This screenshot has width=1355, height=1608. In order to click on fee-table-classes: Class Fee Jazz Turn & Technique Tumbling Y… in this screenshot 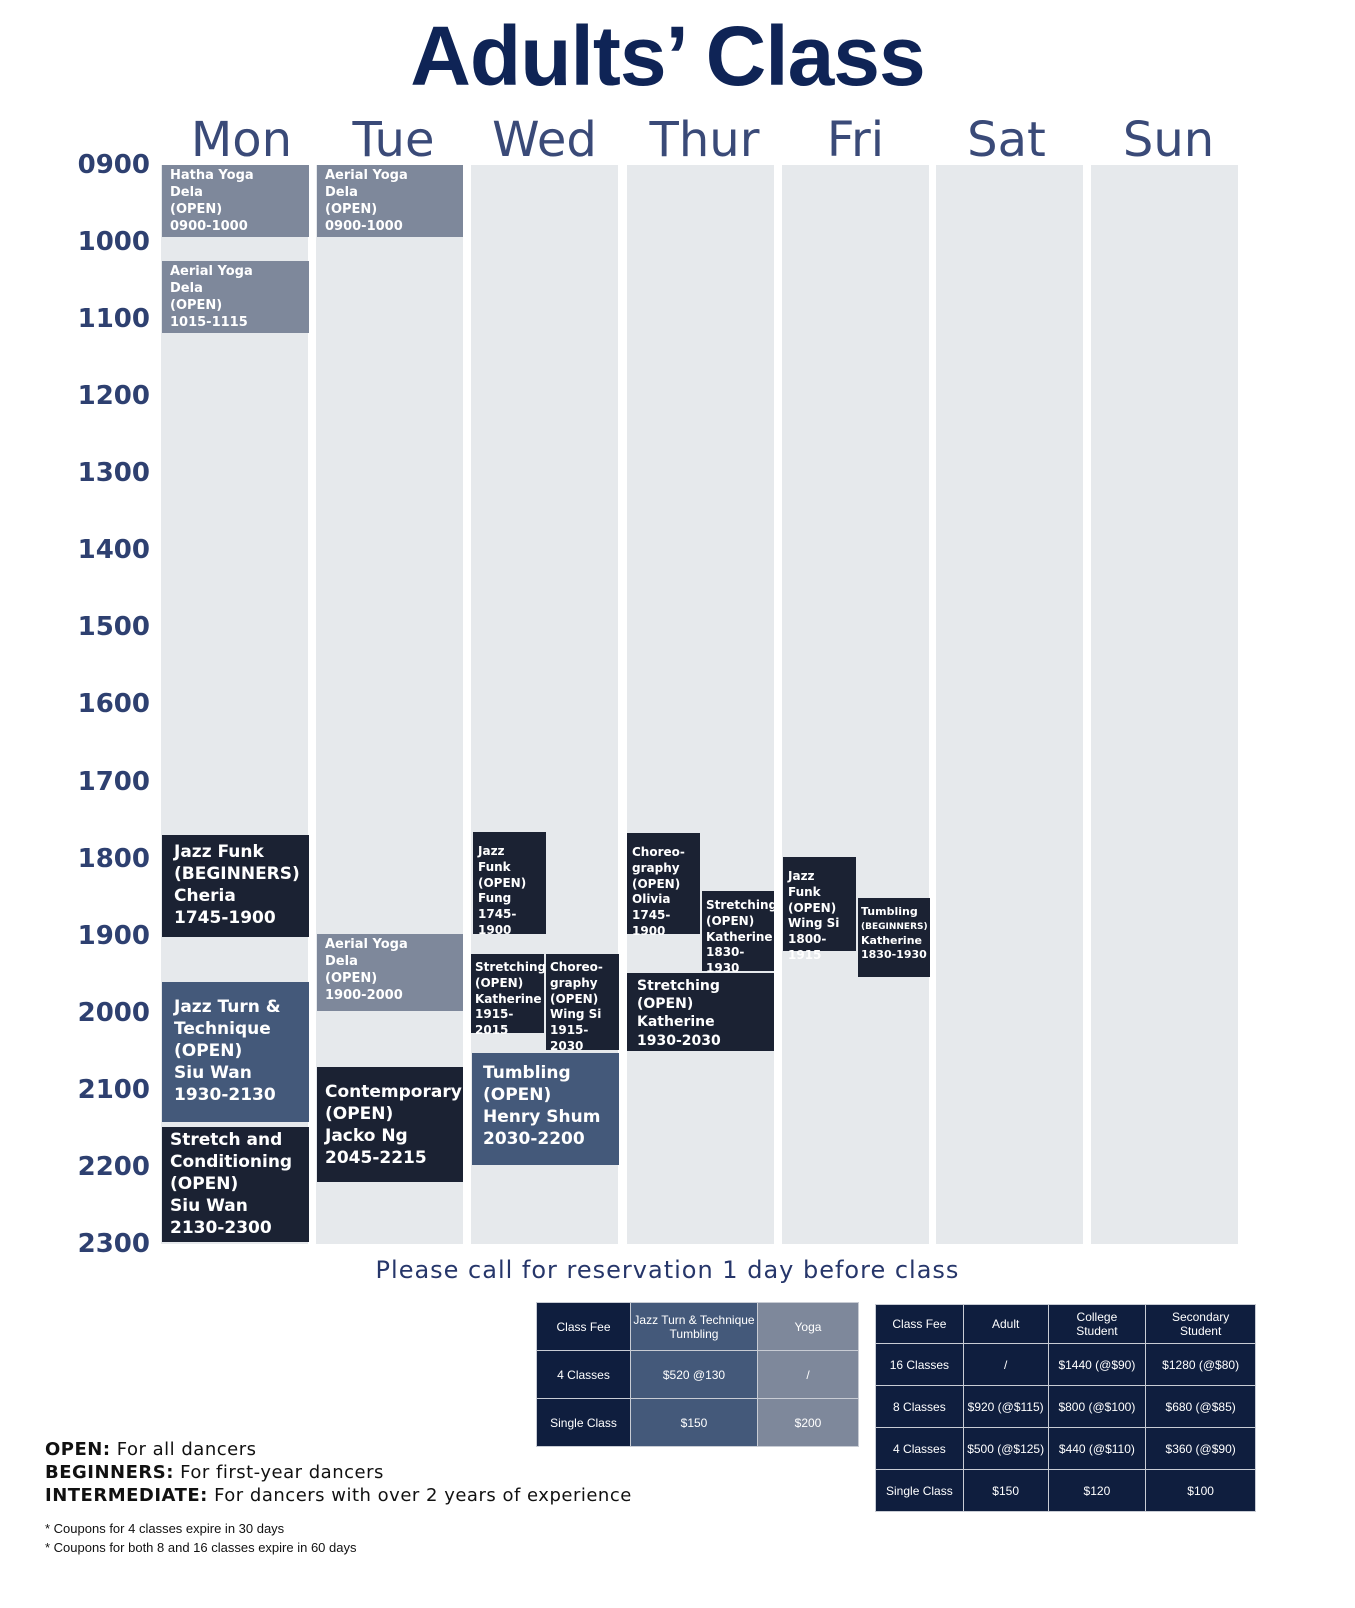, I will do `click(697, 1374)`.